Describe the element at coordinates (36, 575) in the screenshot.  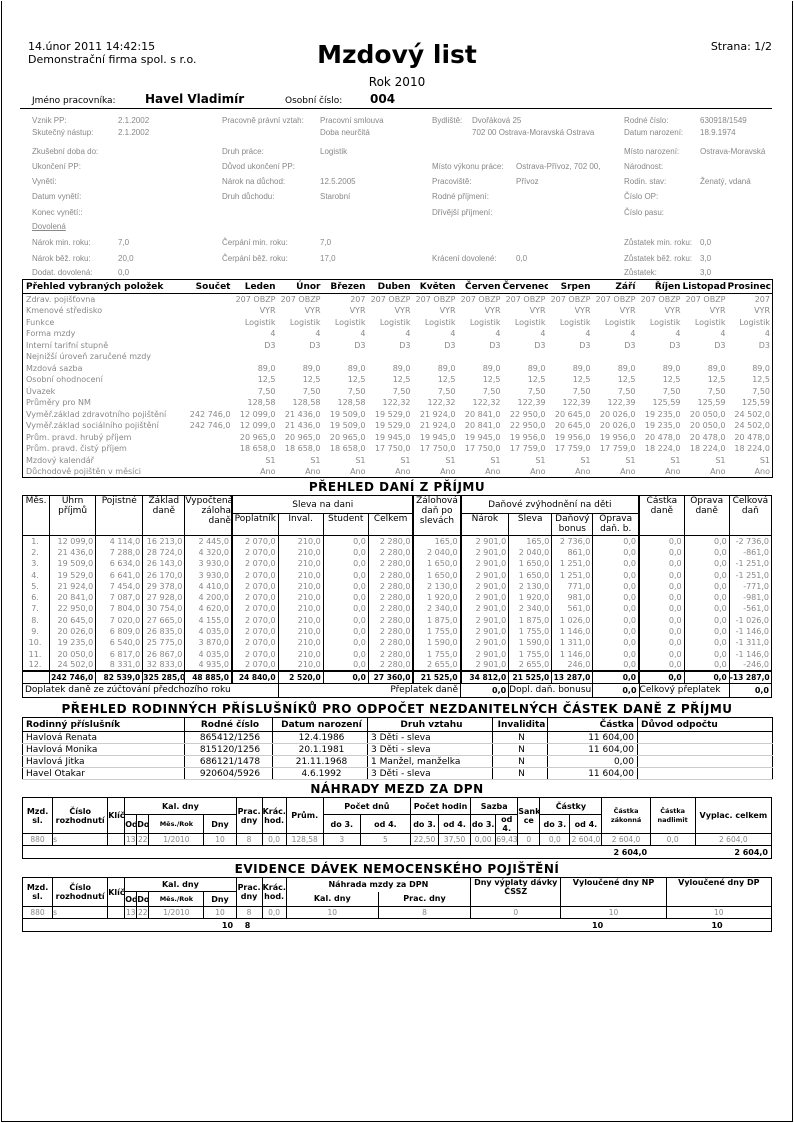
I see `tax-cell: 4.` at that location.